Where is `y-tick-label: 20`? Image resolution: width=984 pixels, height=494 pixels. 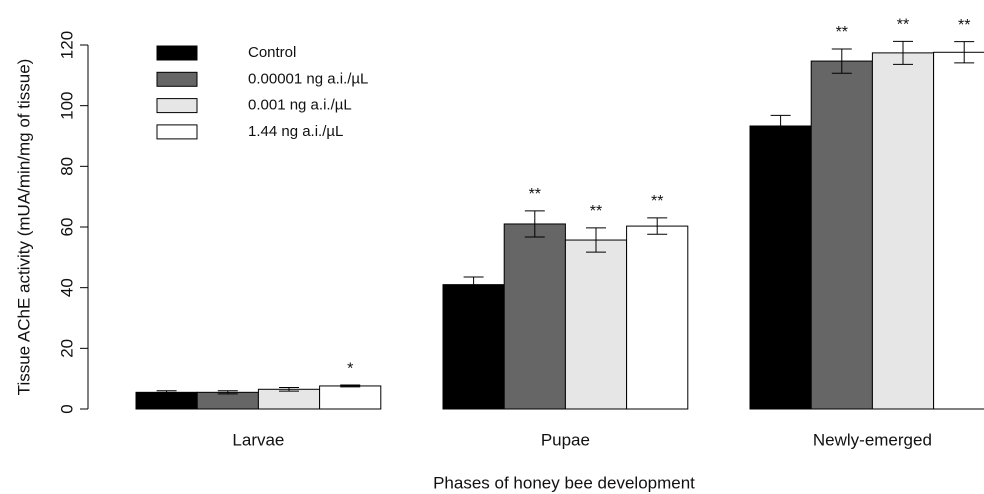
y-tick-label: 20 is located at coordinates (66, 348).